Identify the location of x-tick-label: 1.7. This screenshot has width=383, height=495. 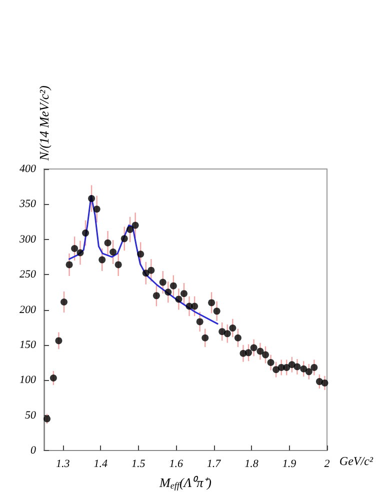
(214, 464).